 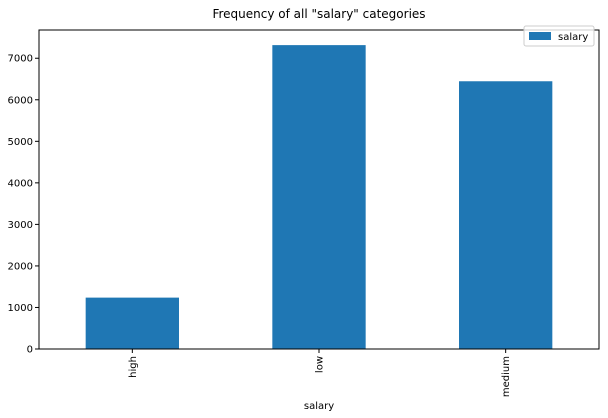 I want to click on y-tick-label: 0, so click(x=30, y=350).